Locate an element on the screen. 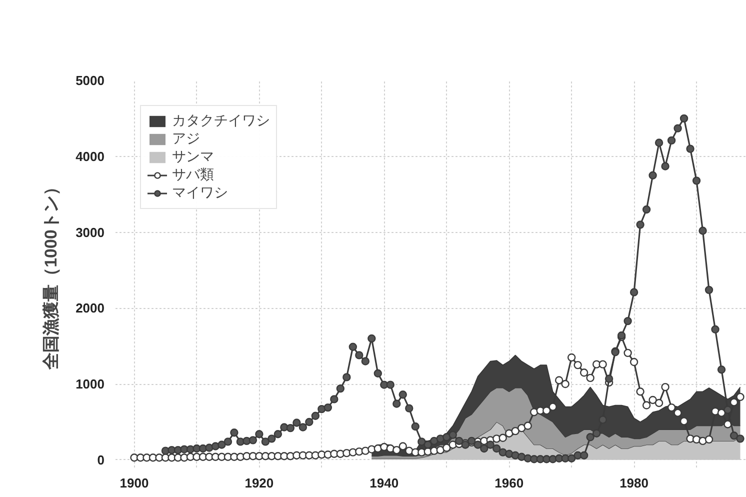  y-tick-label: 2000 is located at coordinates (90, 308).